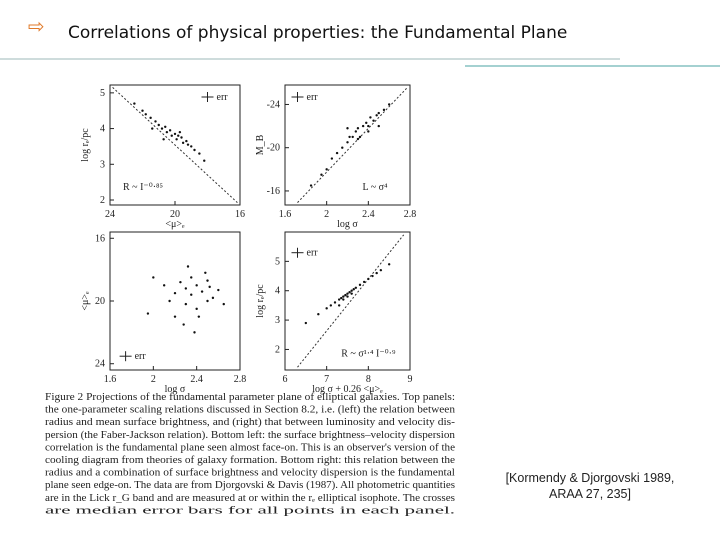 The width and height of the screenshot is (720, 540). What do you see at coordinates (410, 379) in the screenshot?
I see `x-tick-label: 9` at bounding box center [410, 379].